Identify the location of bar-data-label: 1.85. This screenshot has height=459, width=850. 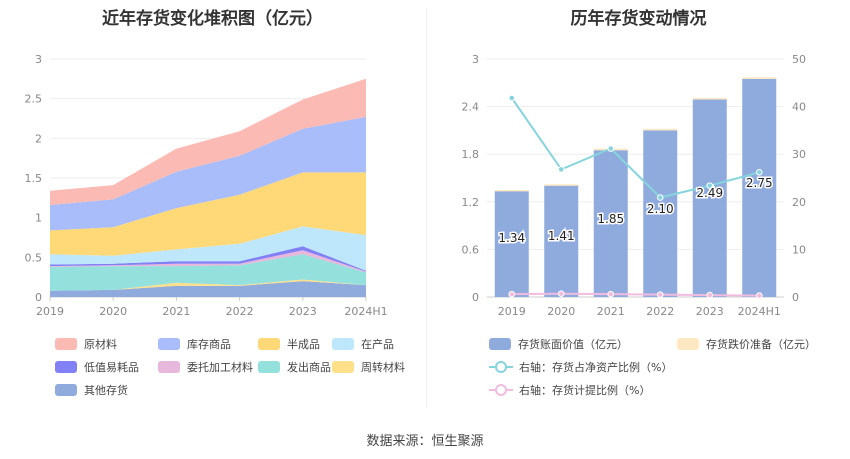
(610, 219).